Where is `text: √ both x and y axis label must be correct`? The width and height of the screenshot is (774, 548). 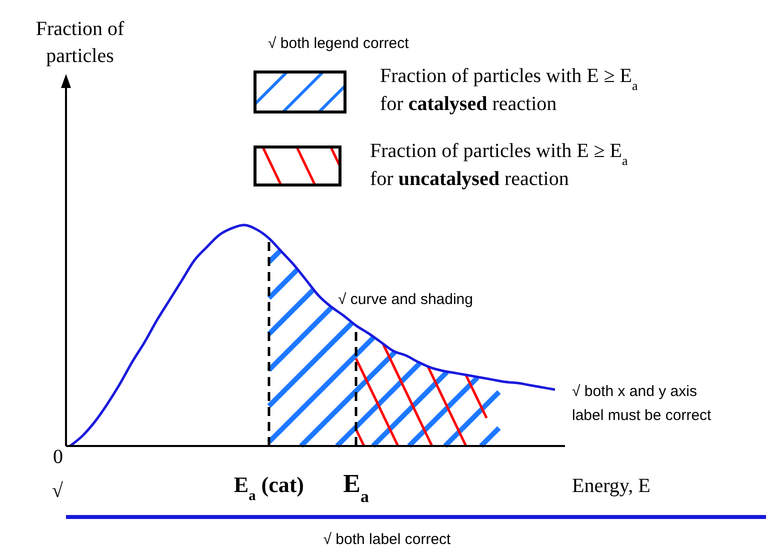
text: √ both x and y axis label must be correct is located at coordinates (642, 403).